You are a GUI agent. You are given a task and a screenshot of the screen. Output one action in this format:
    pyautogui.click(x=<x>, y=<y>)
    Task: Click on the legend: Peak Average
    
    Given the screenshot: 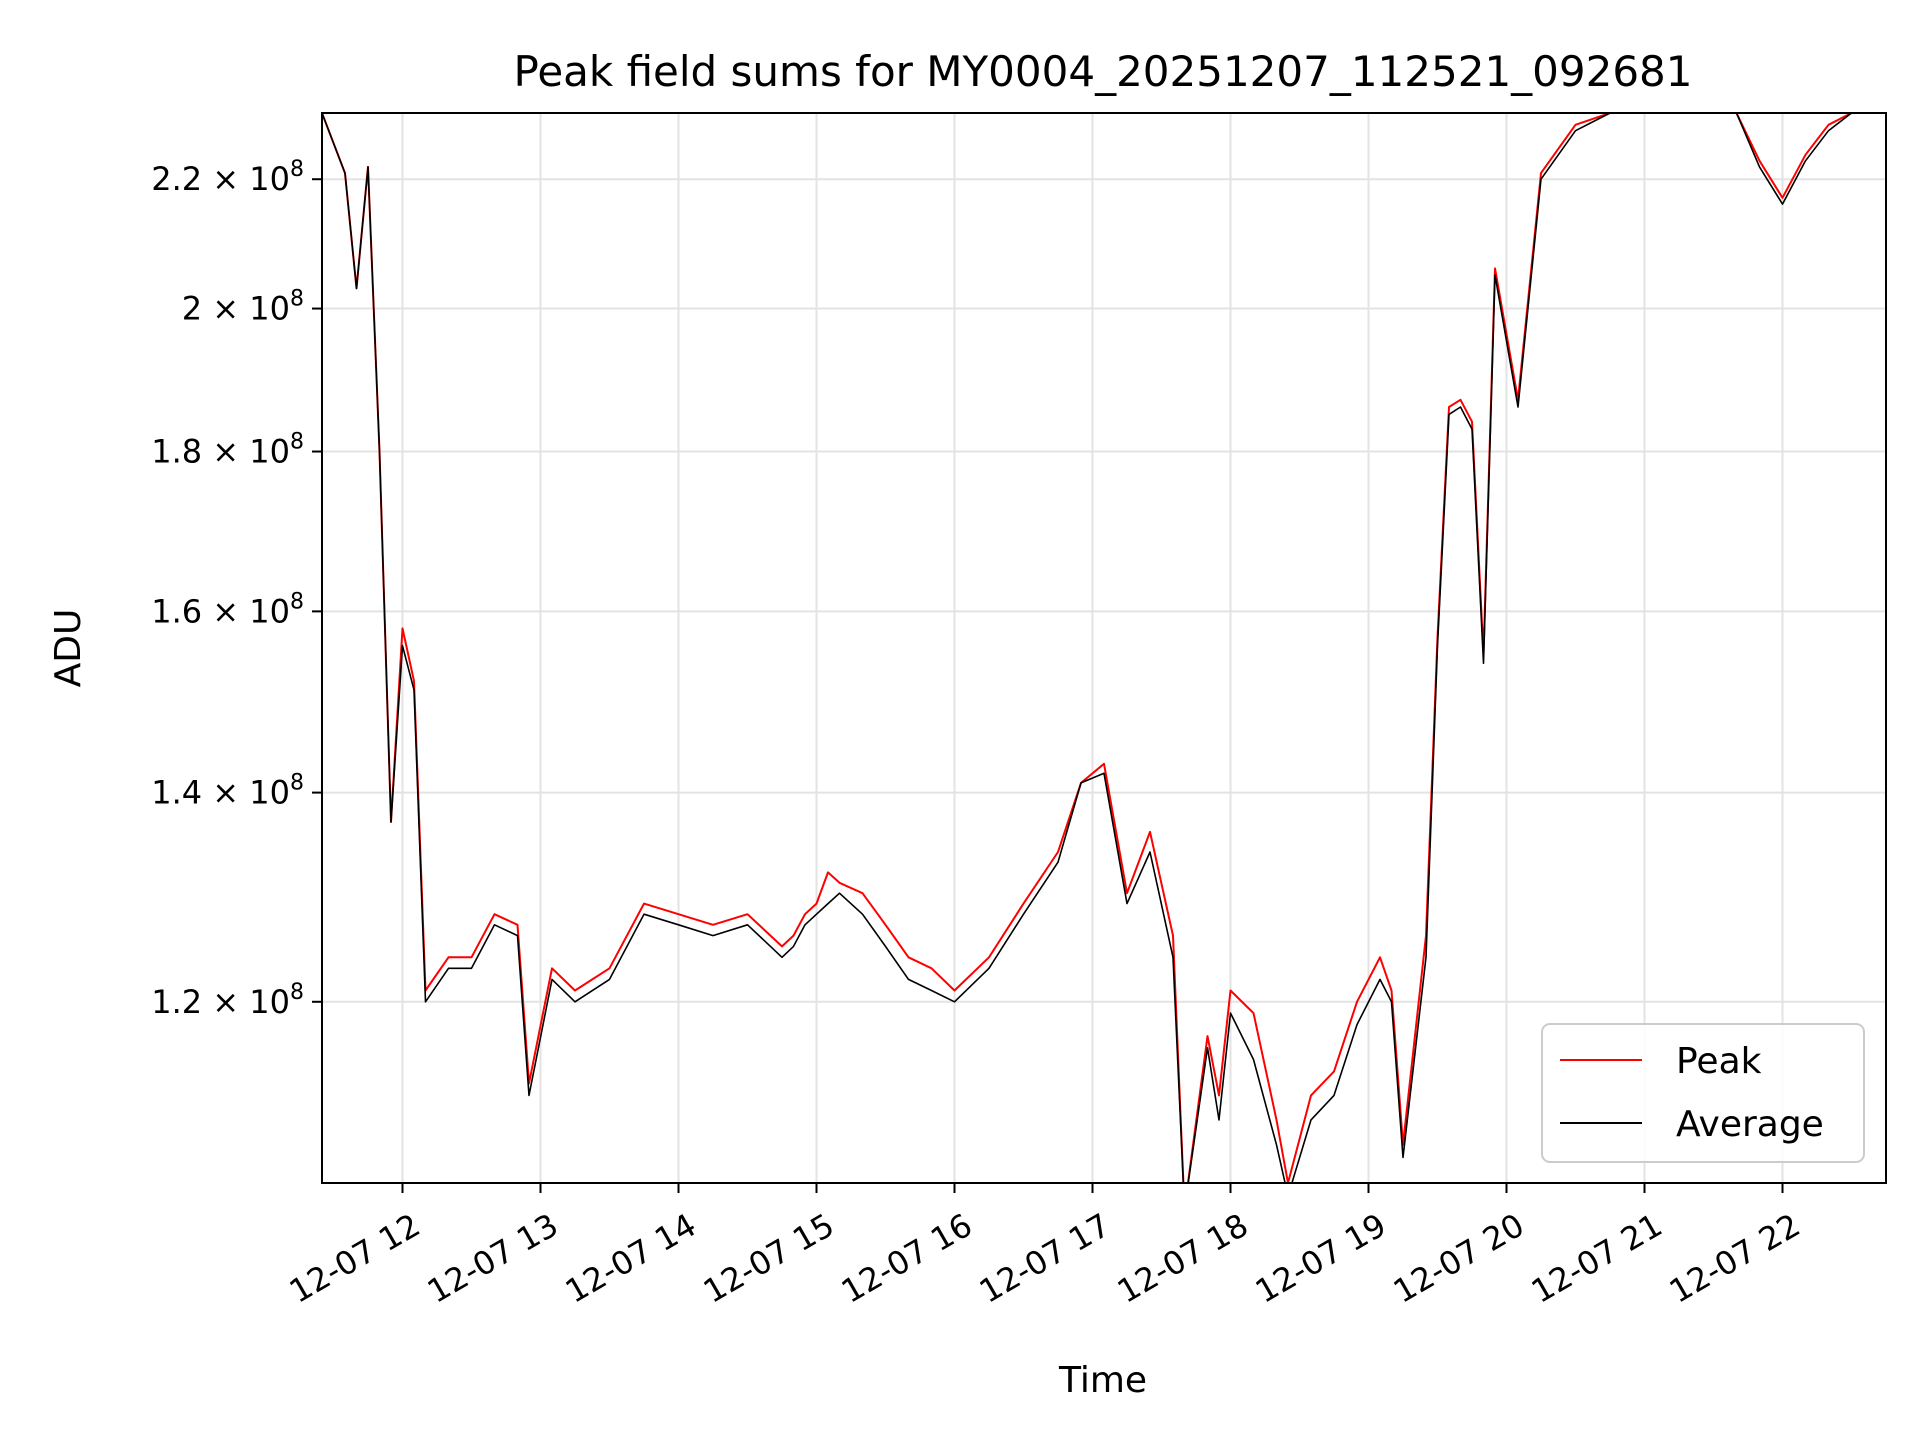 What is the action you would take?
    pyautogui.click(x=1703, y=1093)
    